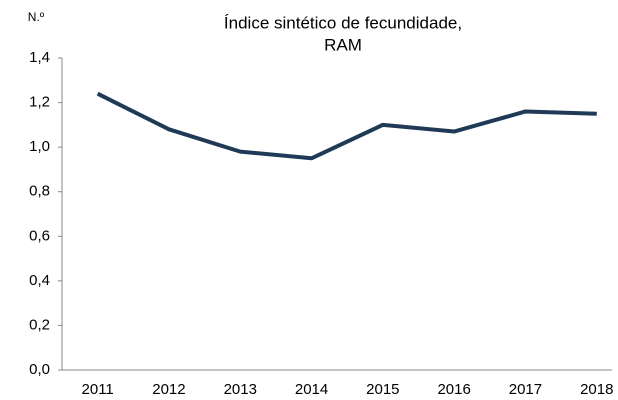  Describe the element at coordinates (453, 389) in the screenshot. I see `x-tick-label: 2016` at that location.